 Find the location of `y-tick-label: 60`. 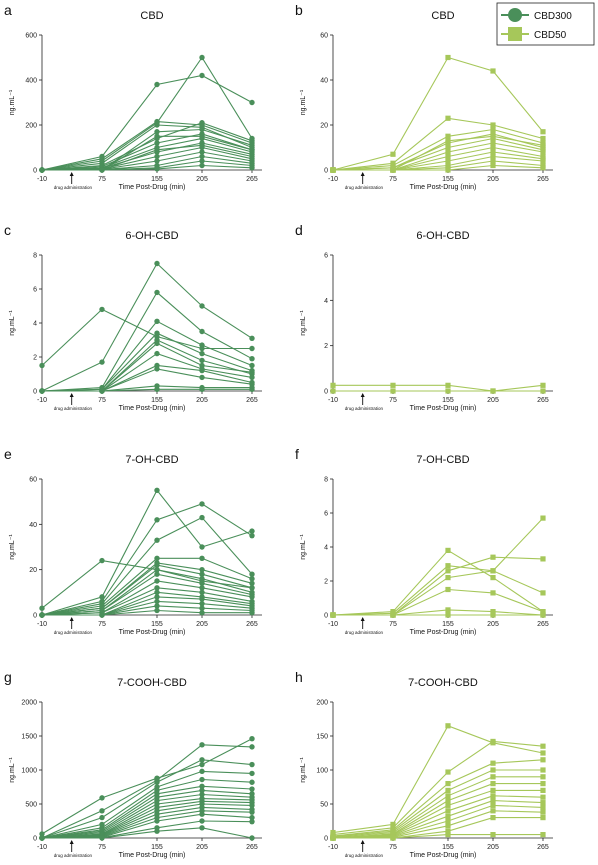

y-tick-label: 60 is located at coordinates (324, 36).